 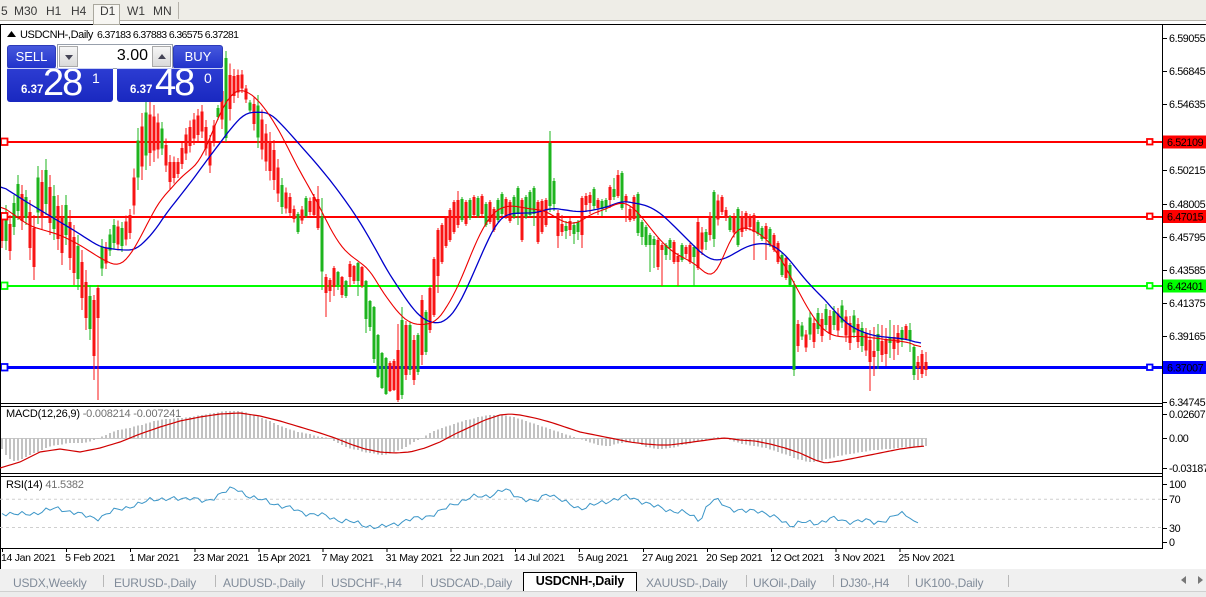 I want to click on svg-text: 0, so click(x=1172, y=543).